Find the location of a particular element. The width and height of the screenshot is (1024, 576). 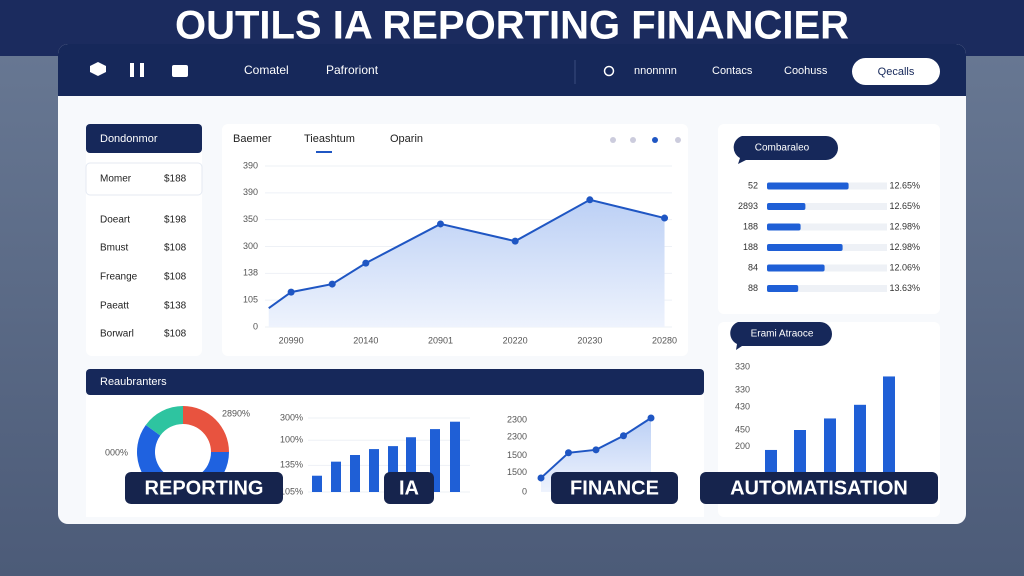

donut-label: 000% is located at coordinates (116, 452).